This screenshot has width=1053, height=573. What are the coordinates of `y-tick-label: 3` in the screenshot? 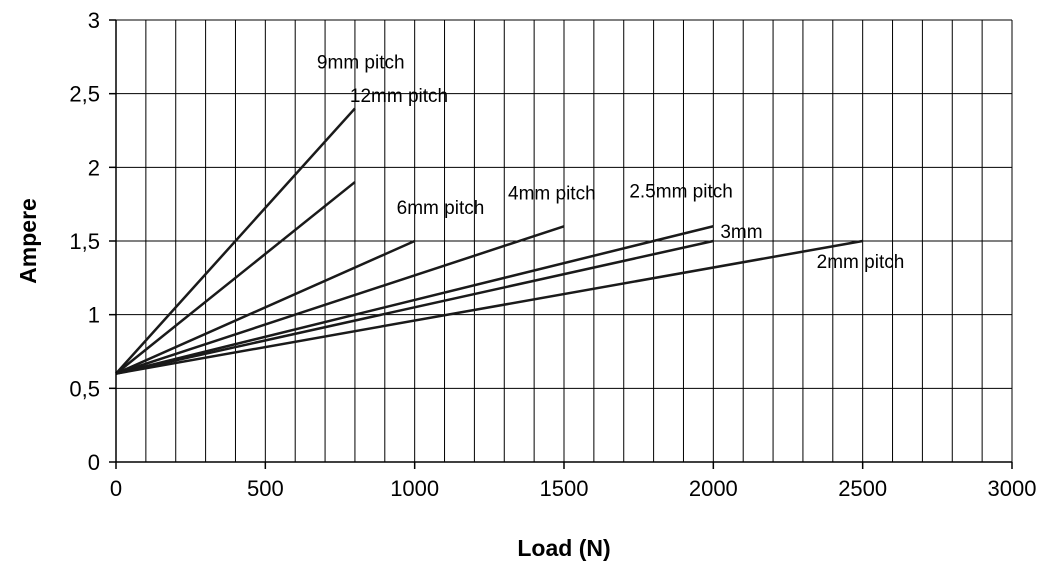 It's located at (94, 20).